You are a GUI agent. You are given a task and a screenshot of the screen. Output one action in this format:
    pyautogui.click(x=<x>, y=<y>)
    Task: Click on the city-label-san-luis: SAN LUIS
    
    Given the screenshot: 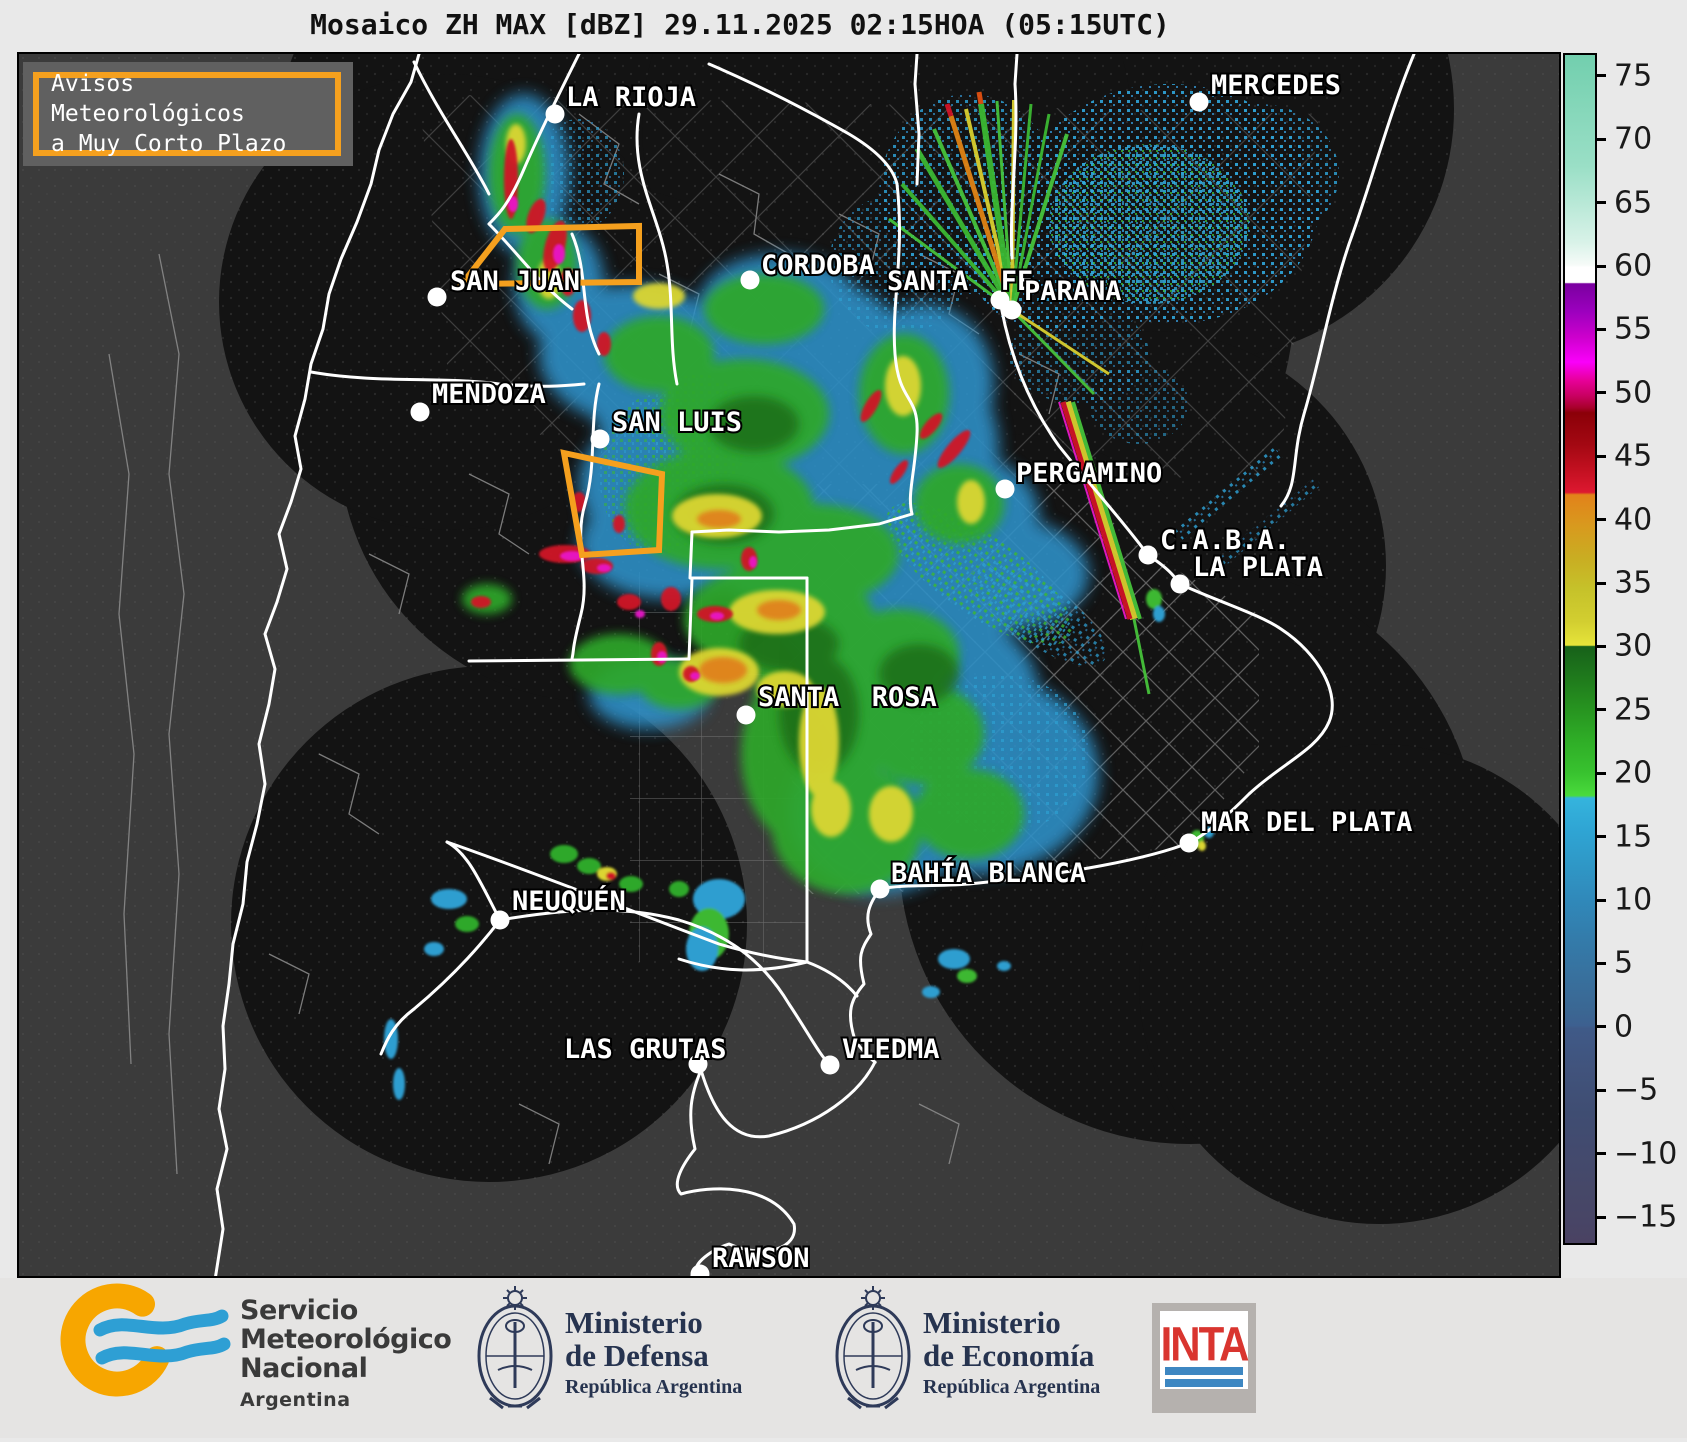 What is the action you would take?
    pyautogui.click(x=677, y=422)
    